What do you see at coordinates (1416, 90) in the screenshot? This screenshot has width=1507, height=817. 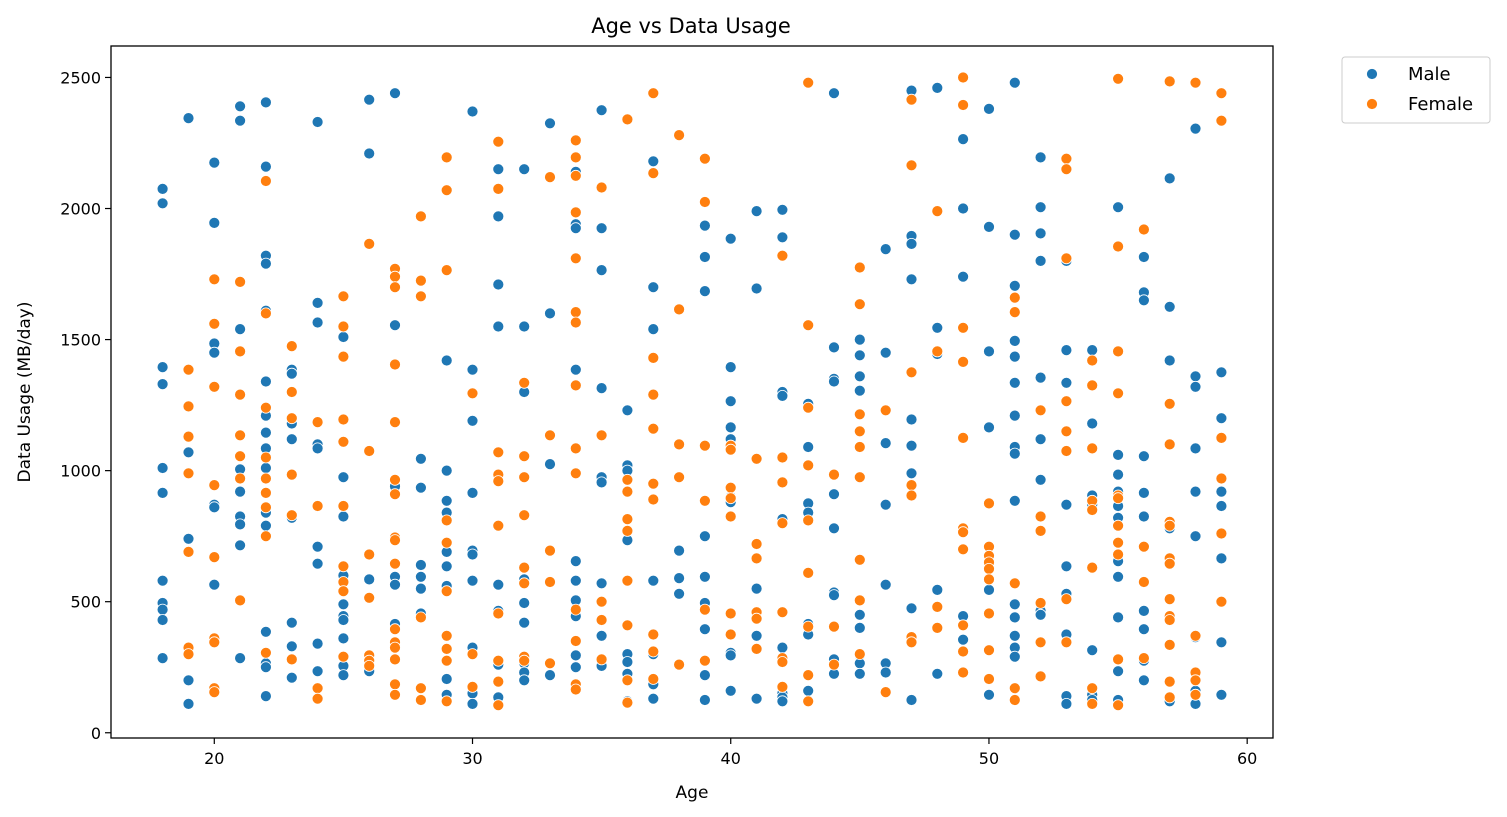 I see `legend-box` at bounding box center [1416, 90].